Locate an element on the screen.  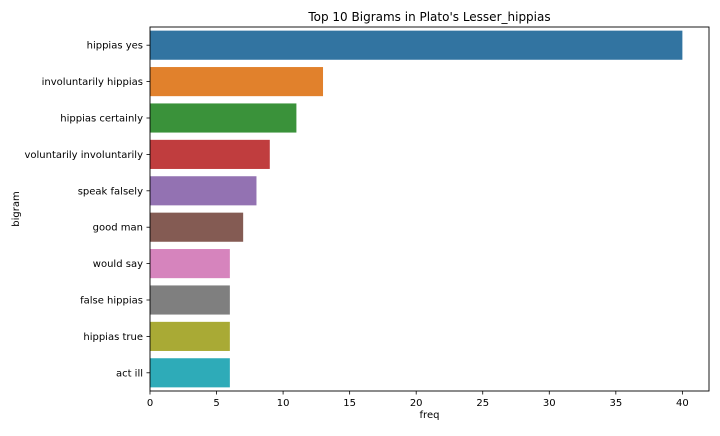
x-tick-label: 5 is located at coordinates (216, 403).